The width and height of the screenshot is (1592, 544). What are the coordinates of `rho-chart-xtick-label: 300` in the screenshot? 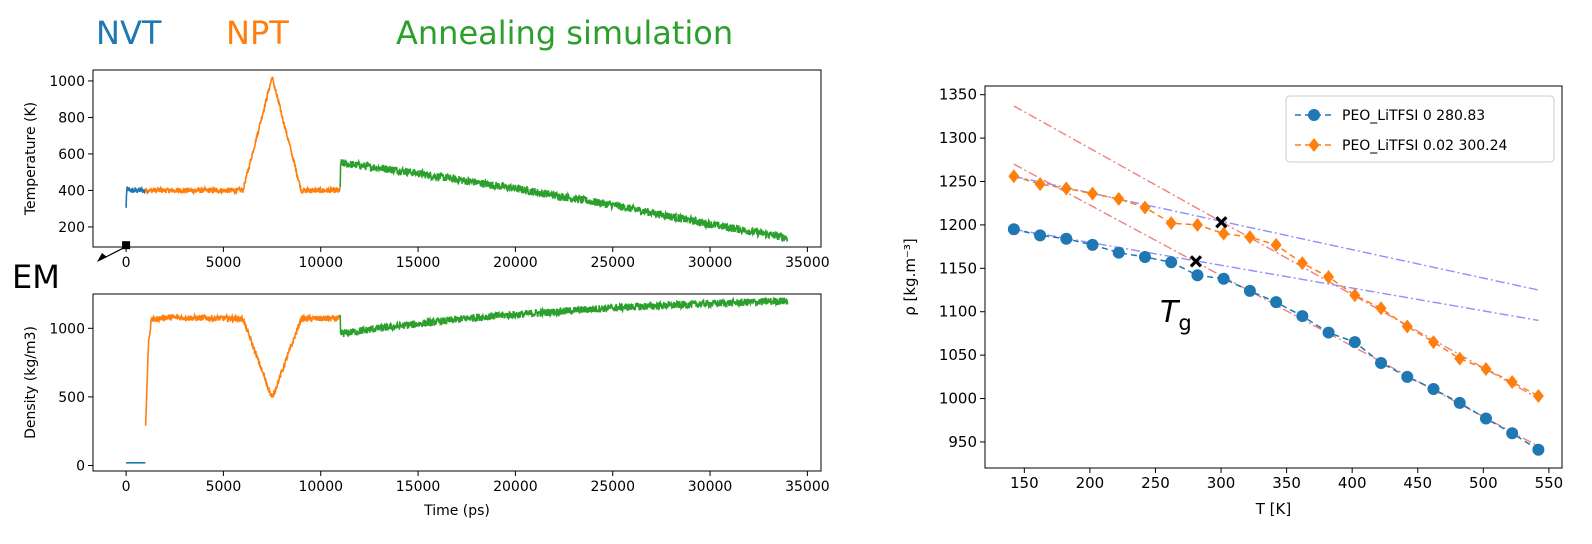 It's located at (1221, 483).